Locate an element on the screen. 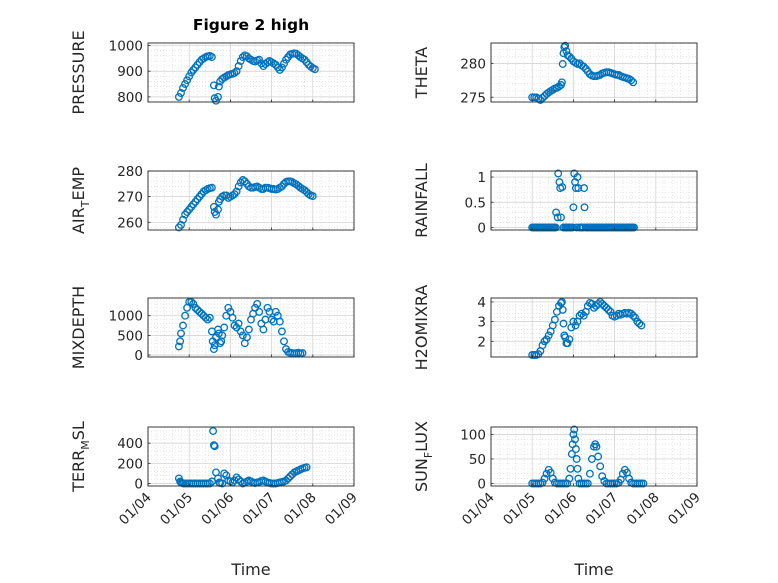  y-tick-label: 400 is located at coordinates (130, 444).